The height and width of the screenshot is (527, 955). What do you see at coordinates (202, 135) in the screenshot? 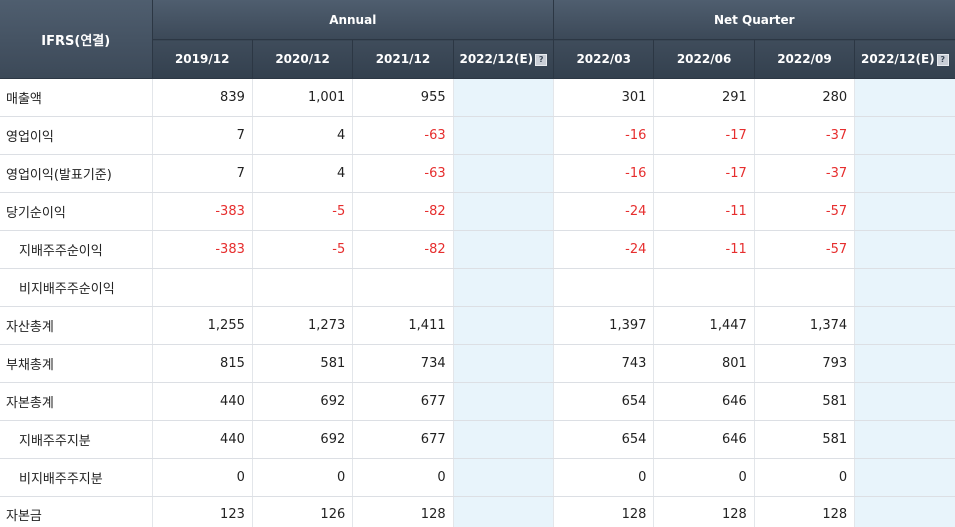
I see `value-cell: 7` at bounding box center [202, 135].